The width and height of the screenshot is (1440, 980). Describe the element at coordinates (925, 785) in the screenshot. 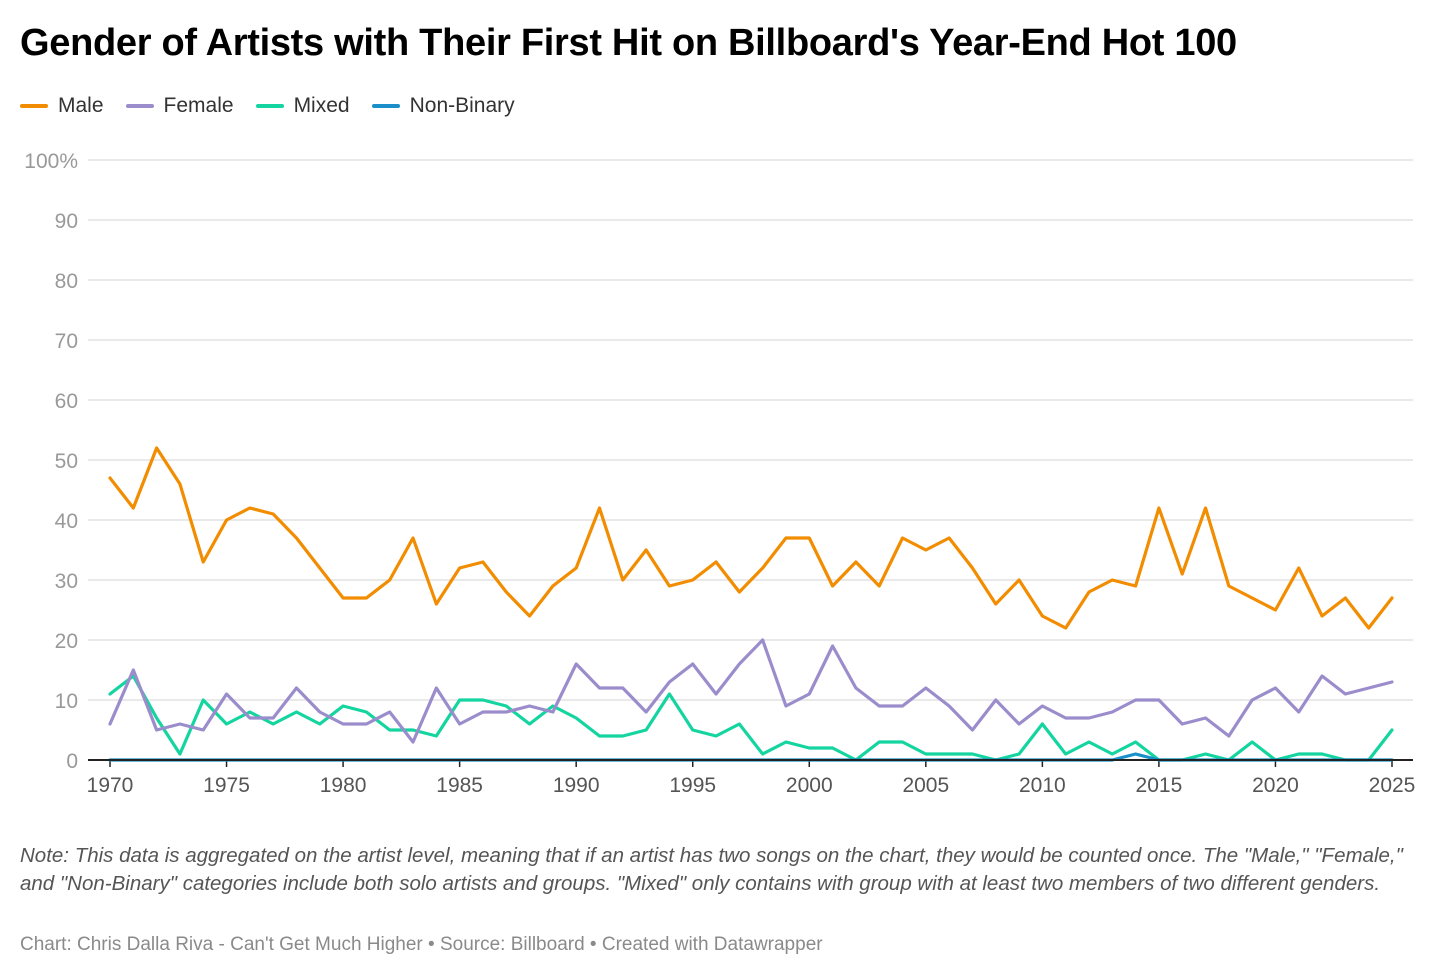

I see `x-tick-label-2005: 2005` at that location.